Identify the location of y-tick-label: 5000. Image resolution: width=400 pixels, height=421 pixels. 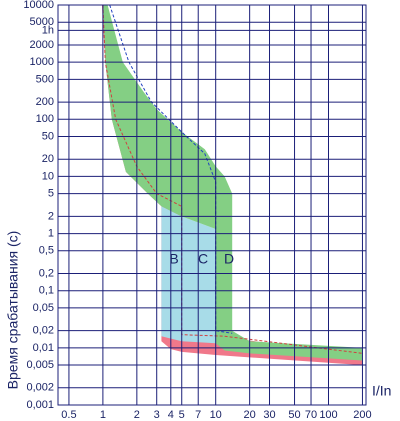
(42, 22).